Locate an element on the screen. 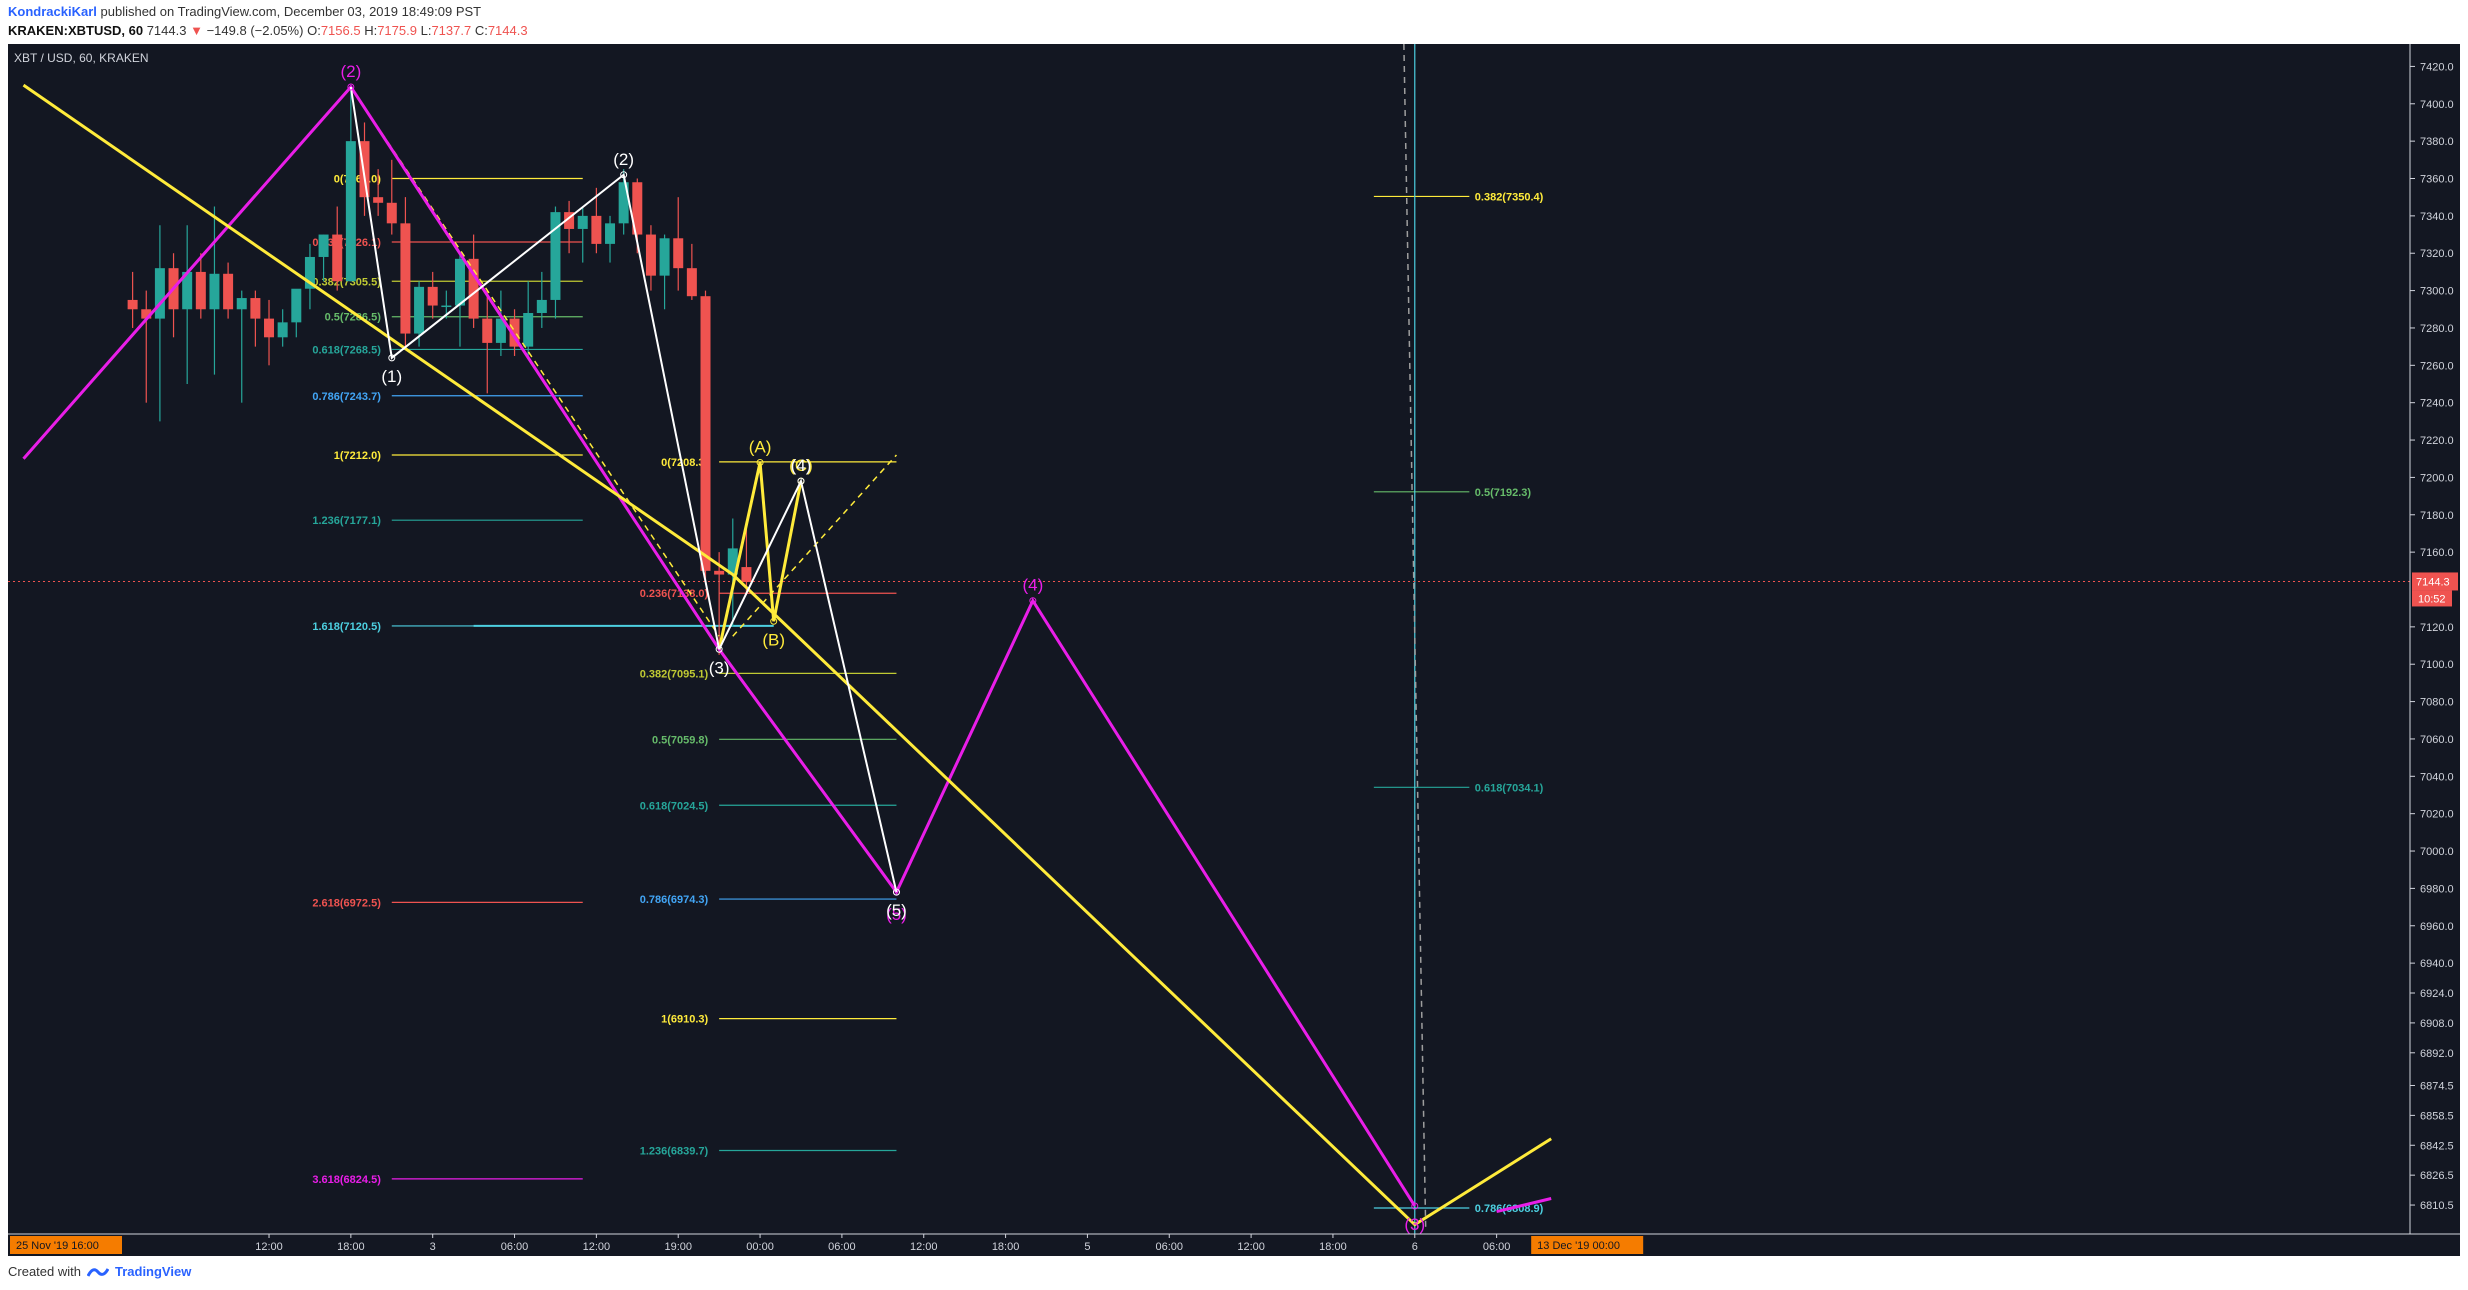 Image resolution: width=2468 pixels, height=1290 pixels. fib-level-label: 0.5(7059.8) is located at coordinates (680, 740).